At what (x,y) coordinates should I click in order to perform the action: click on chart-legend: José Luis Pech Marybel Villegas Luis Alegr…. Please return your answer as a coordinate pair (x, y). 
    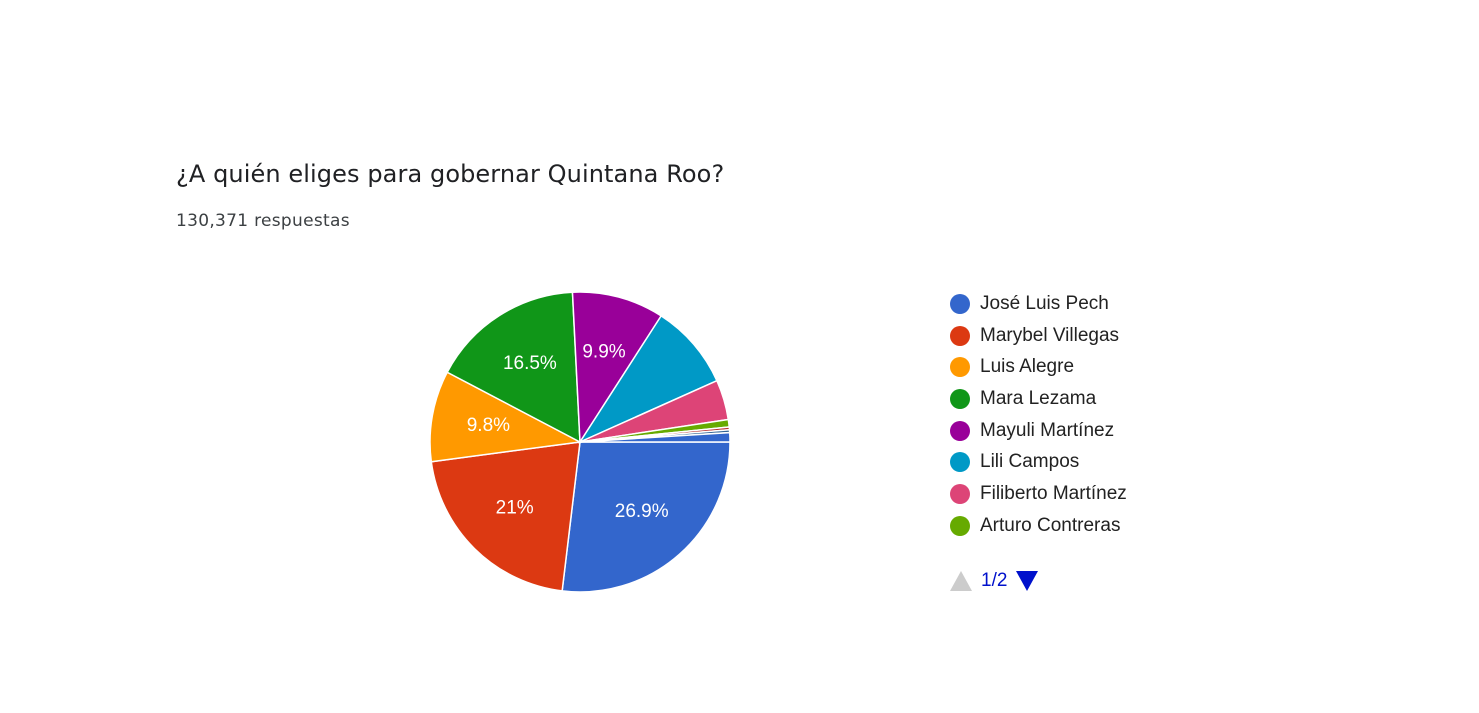
    Looking at the image, I should click on (1038, 415).